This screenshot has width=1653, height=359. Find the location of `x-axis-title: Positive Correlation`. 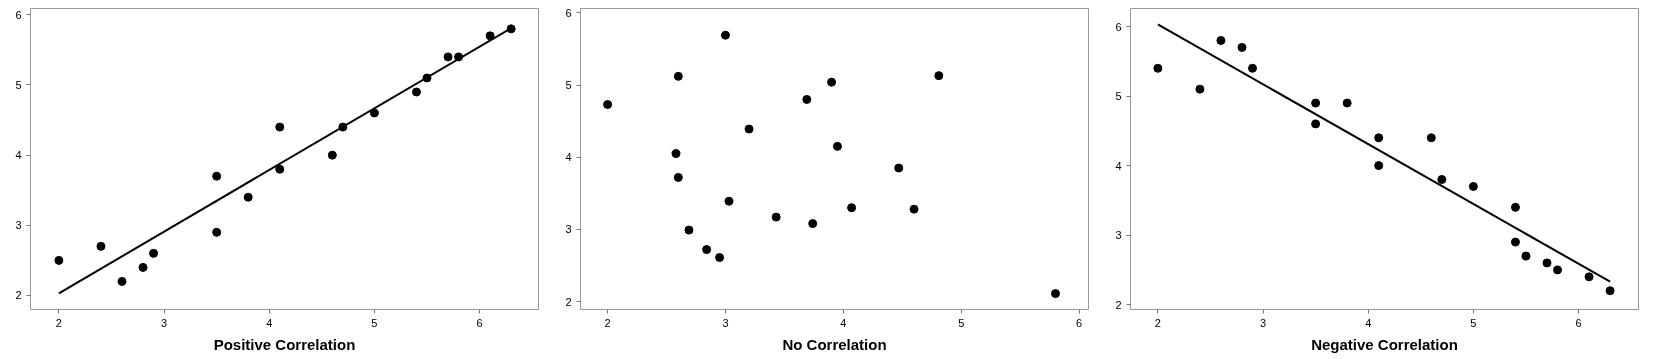

x-axis-title: Positive Correlation is located at coordinates (284, 344).